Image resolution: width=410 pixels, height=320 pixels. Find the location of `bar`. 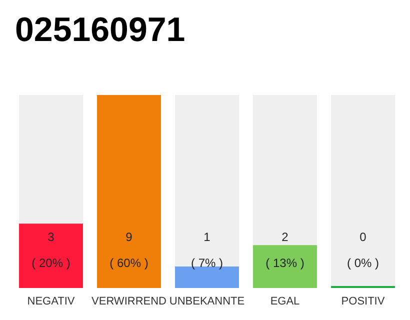

bar is located at coordinates (285, 266).